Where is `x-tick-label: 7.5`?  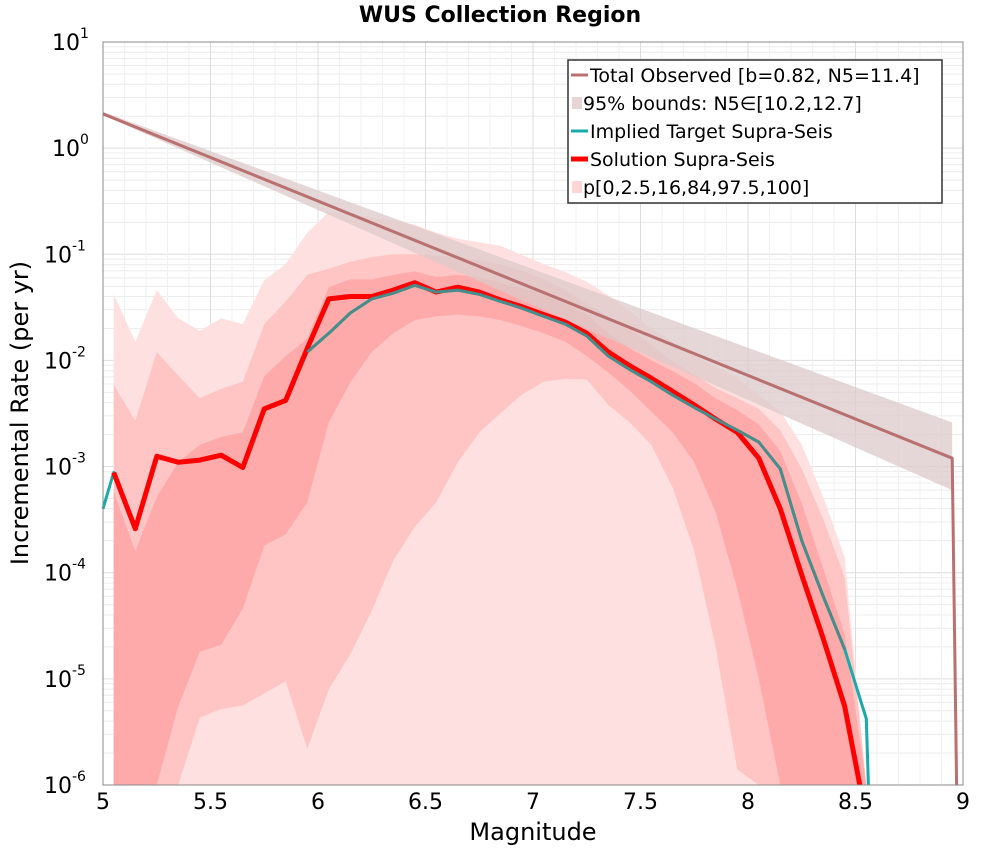 x-tick-label: 7.5 is located at coordinates (640, 802).